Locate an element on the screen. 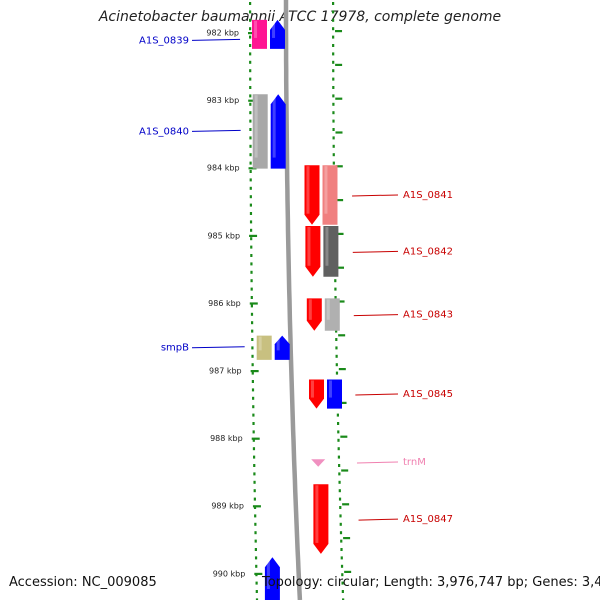 The height and width of the screenshot is (600, 600). gene-label: A1S_0847 is located at coordinates (428, 519).